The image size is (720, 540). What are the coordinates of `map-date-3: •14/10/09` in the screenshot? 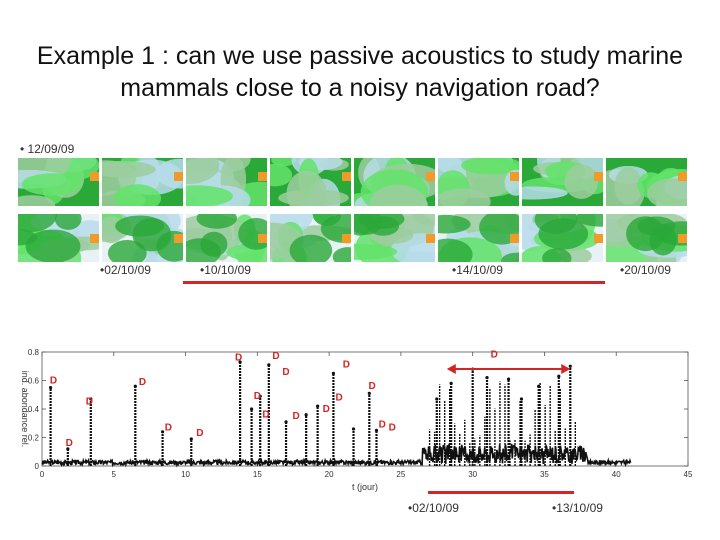 It's located at (477, 270).